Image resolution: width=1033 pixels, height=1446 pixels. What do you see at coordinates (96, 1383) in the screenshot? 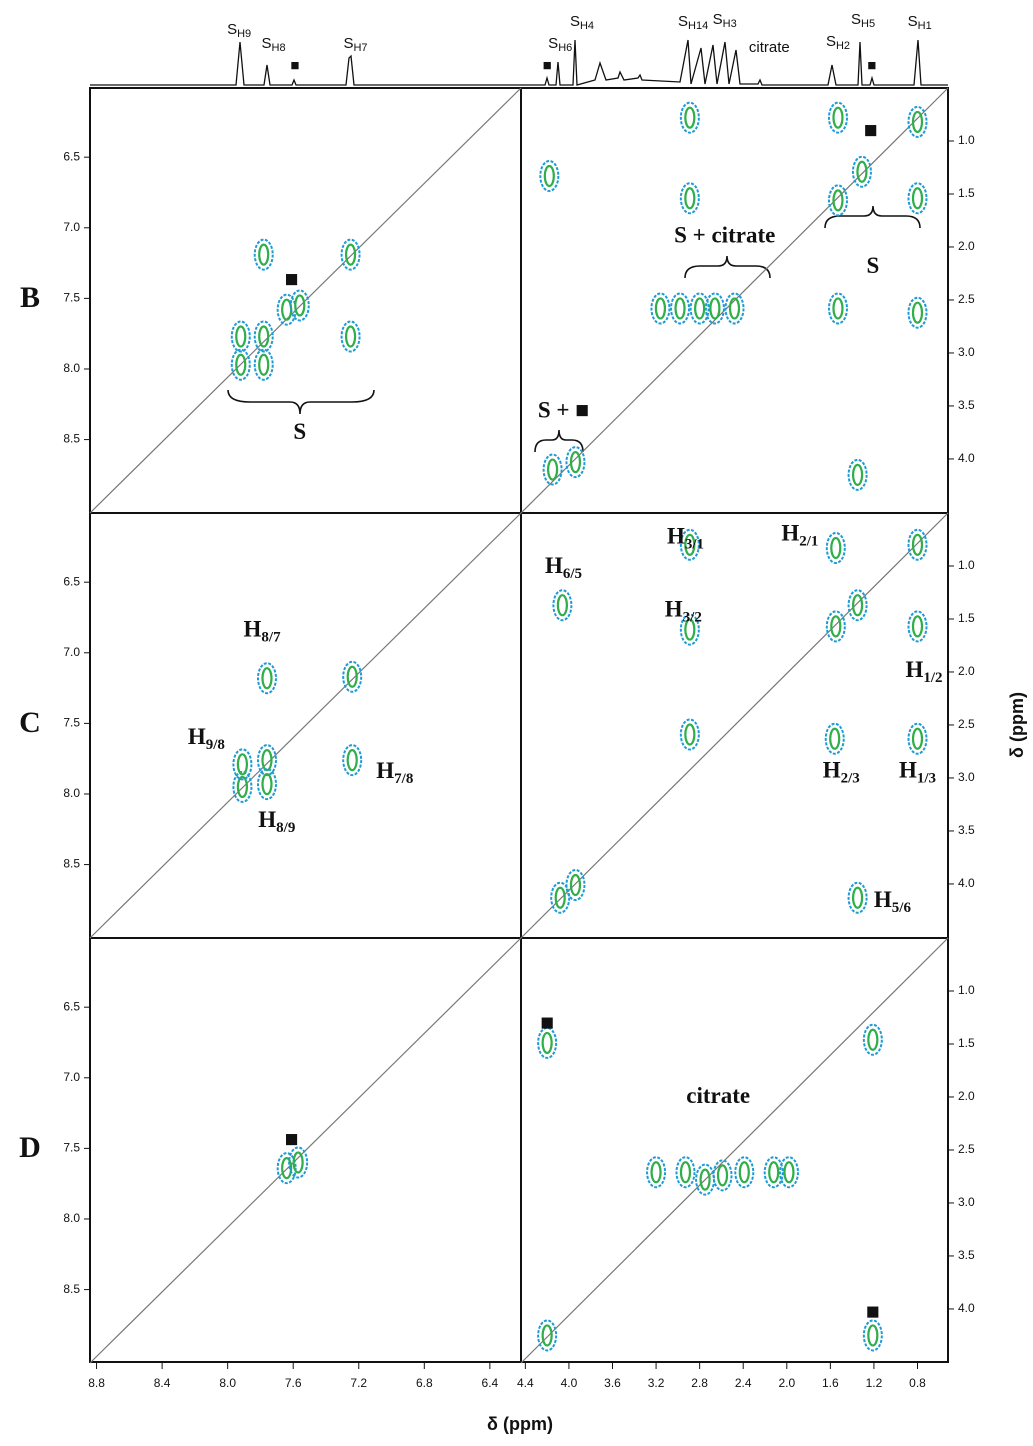
I see `x-tick-label: 8.8` at bounding box center [96, 1383].